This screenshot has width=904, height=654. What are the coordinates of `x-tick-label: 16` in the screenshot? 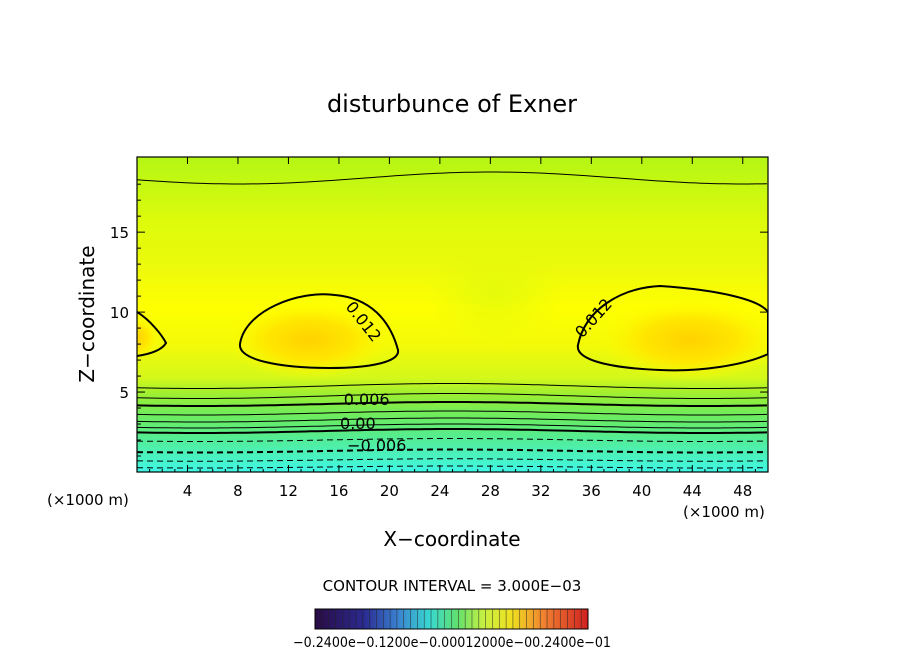 It's located at (338, 491).